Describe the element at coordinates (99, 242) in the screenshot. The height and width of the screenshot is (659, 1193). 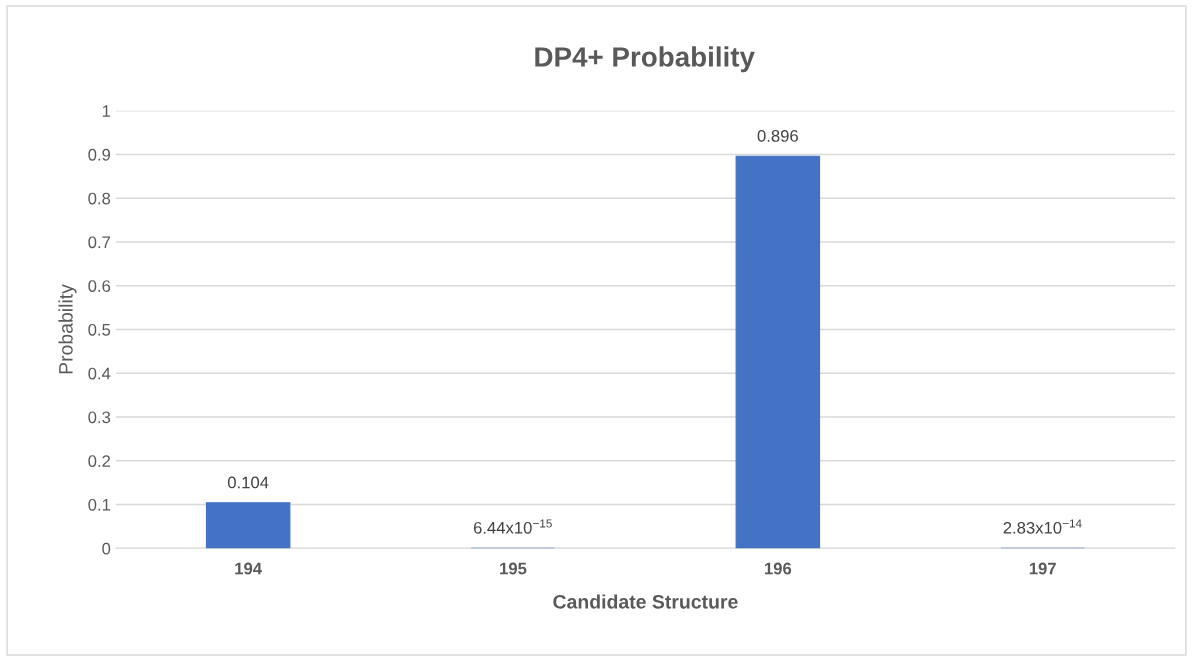
I see `y-tick-label: 0.7` at that location.